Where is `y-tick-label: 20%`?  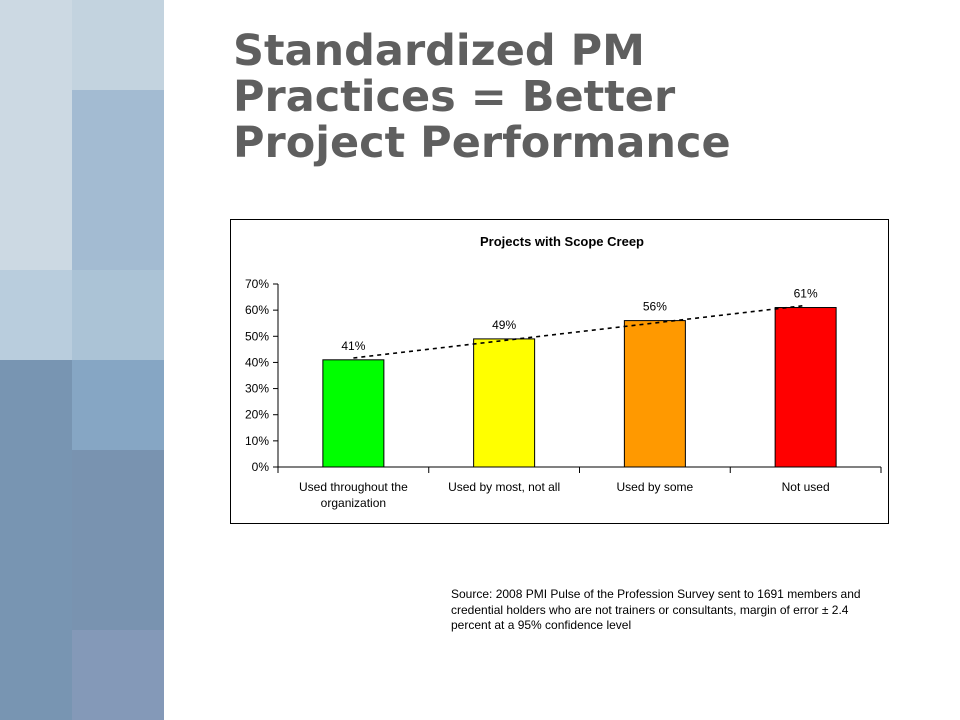
y-tick-label: 20% is located at coordinates (257, 415).